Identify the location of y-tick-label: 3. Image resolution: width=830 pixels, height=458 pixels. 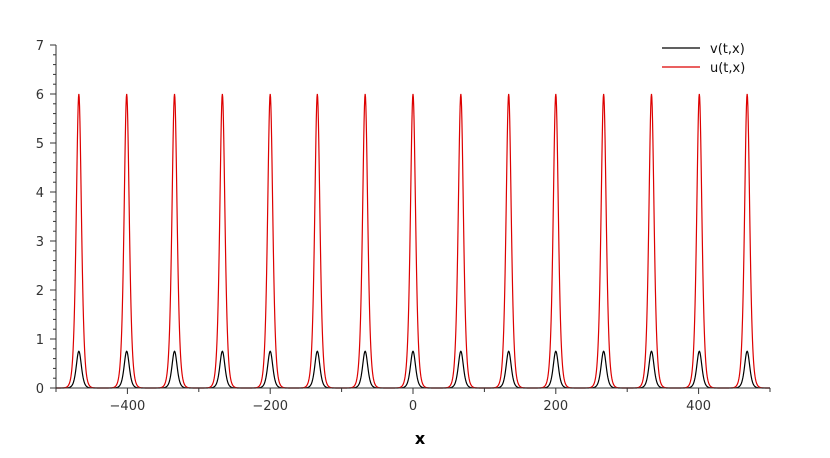
(40, 242).